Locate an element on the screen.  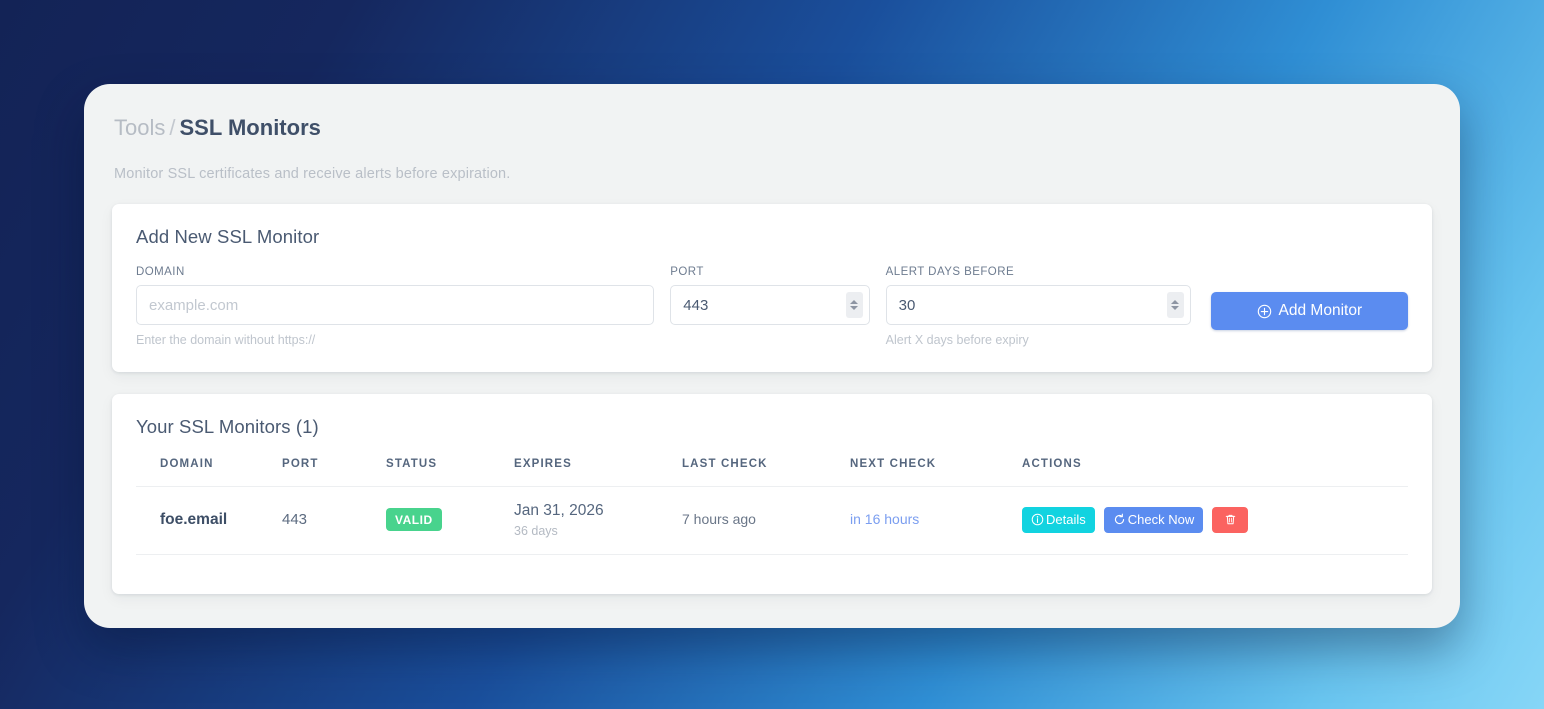
domain-hint: Enter the domain without https:// is located at coordinates (226, 340).